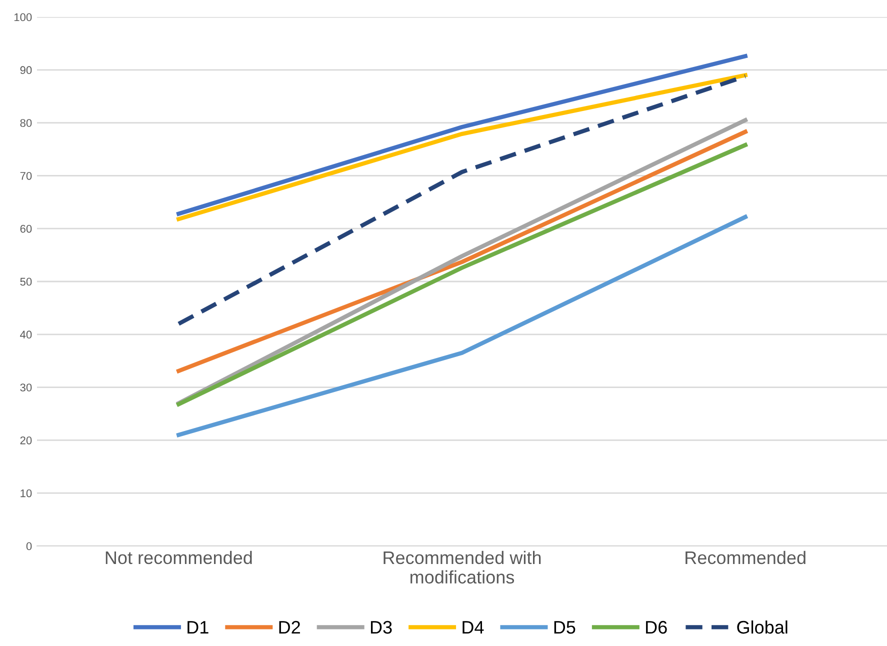 This screenshot has height=646, width=887. Describe the element at coordinates (23, 17) in the screenshot. I see `y-tick-label: 100` at that location.